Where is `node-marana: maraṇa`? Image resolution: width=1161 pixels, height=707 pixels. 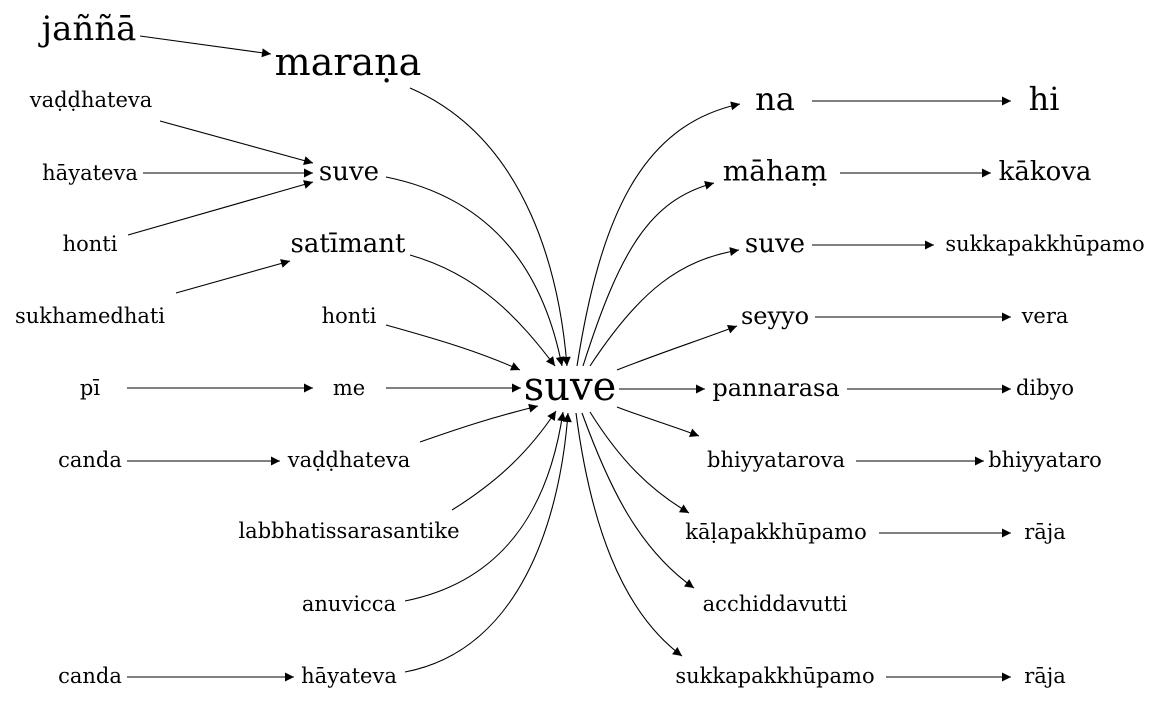 node-marana: maraṇa is located at coordinates (348, 62).